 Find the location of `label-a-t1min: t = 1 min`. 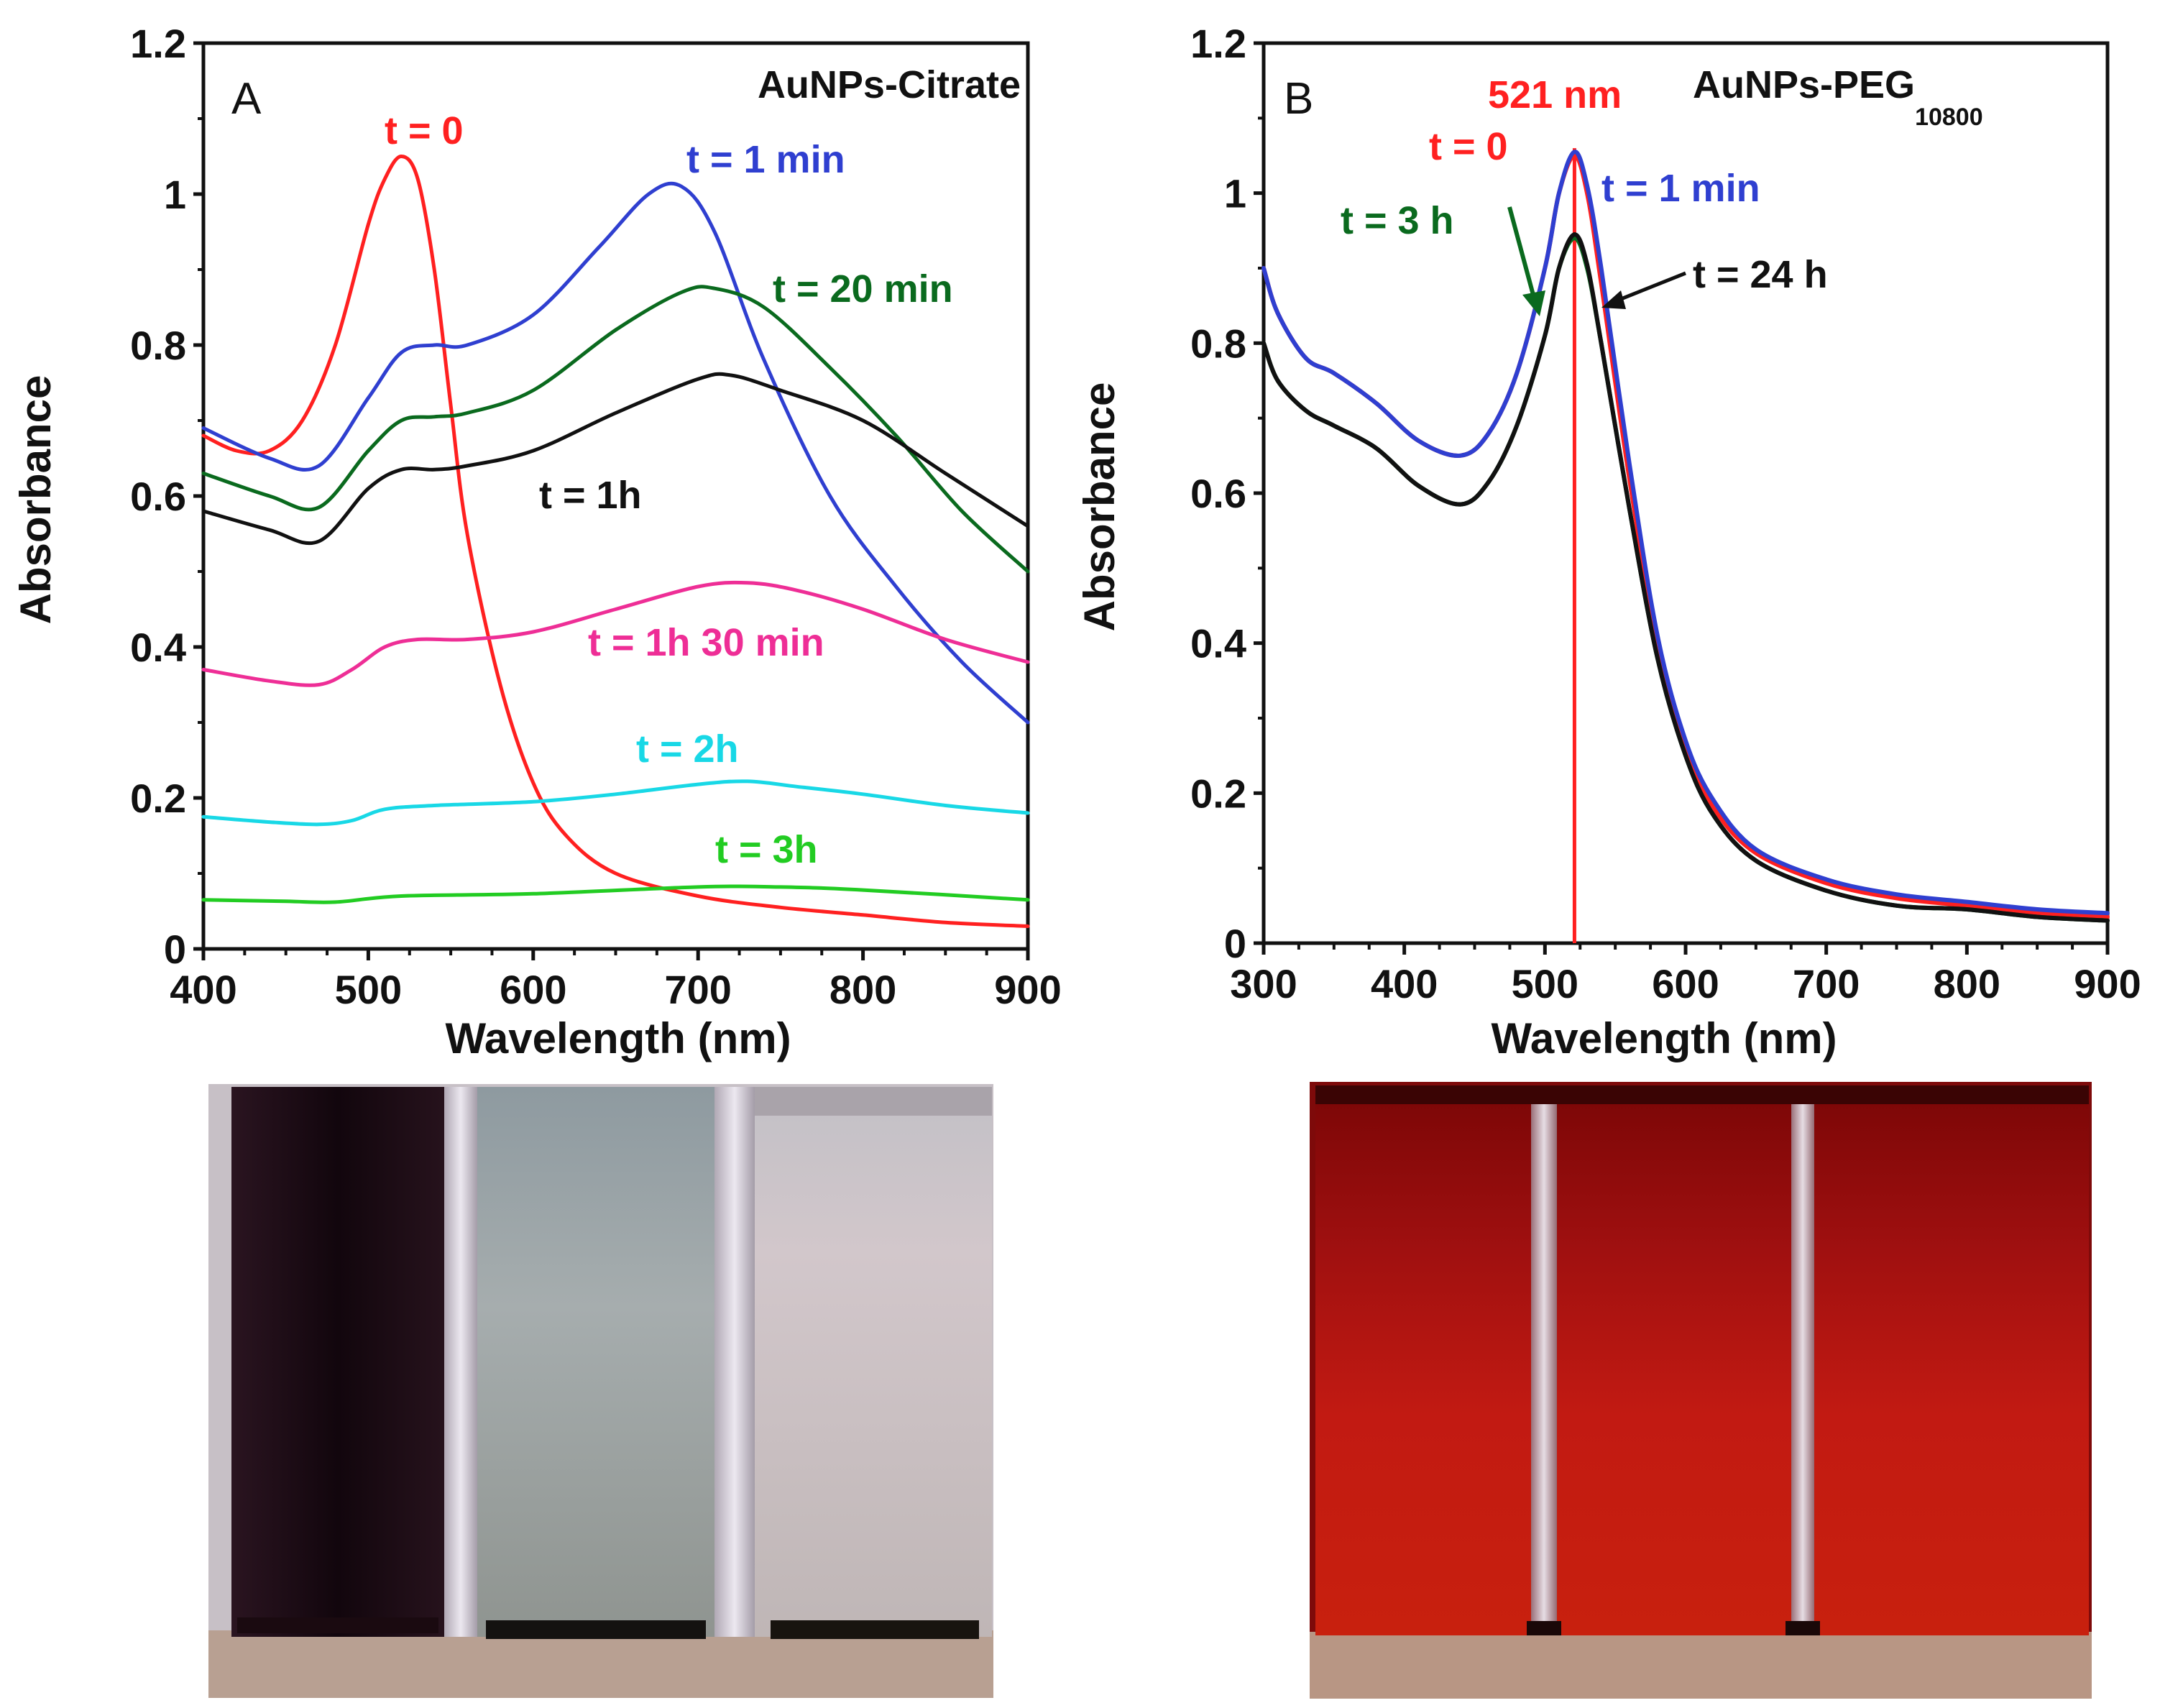

label-a-t1min: t = 1 min is located at coordinates (765, 159).